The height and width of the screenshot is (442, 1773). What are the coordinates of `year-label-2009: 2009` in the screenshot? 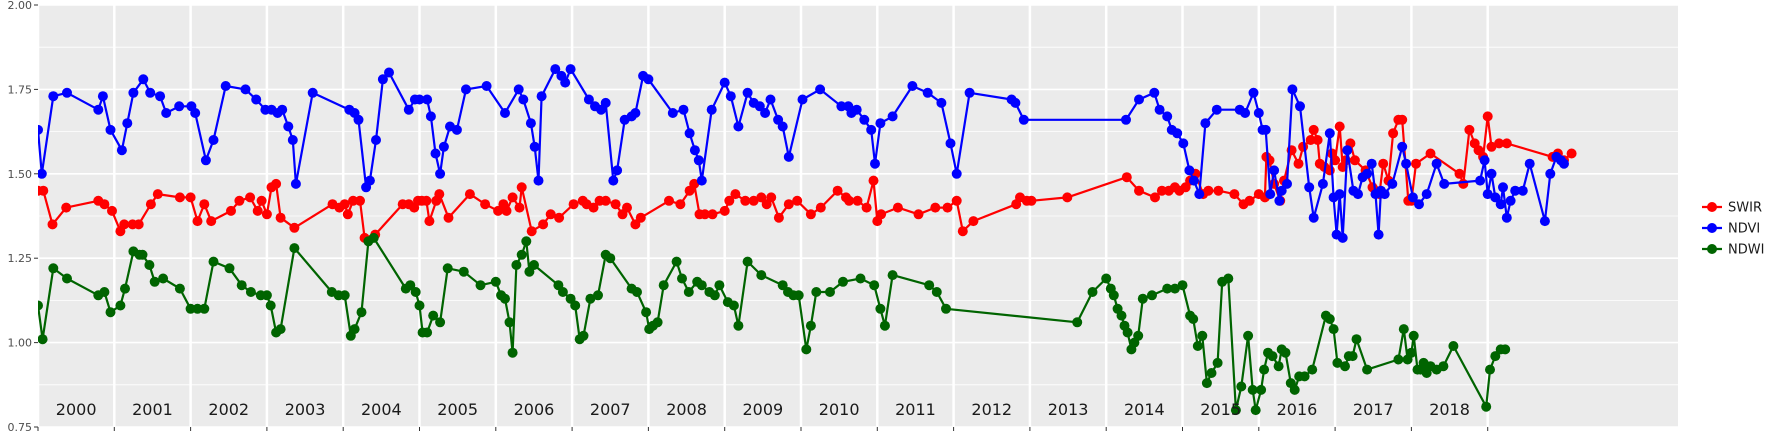 It's located at (762, 409).